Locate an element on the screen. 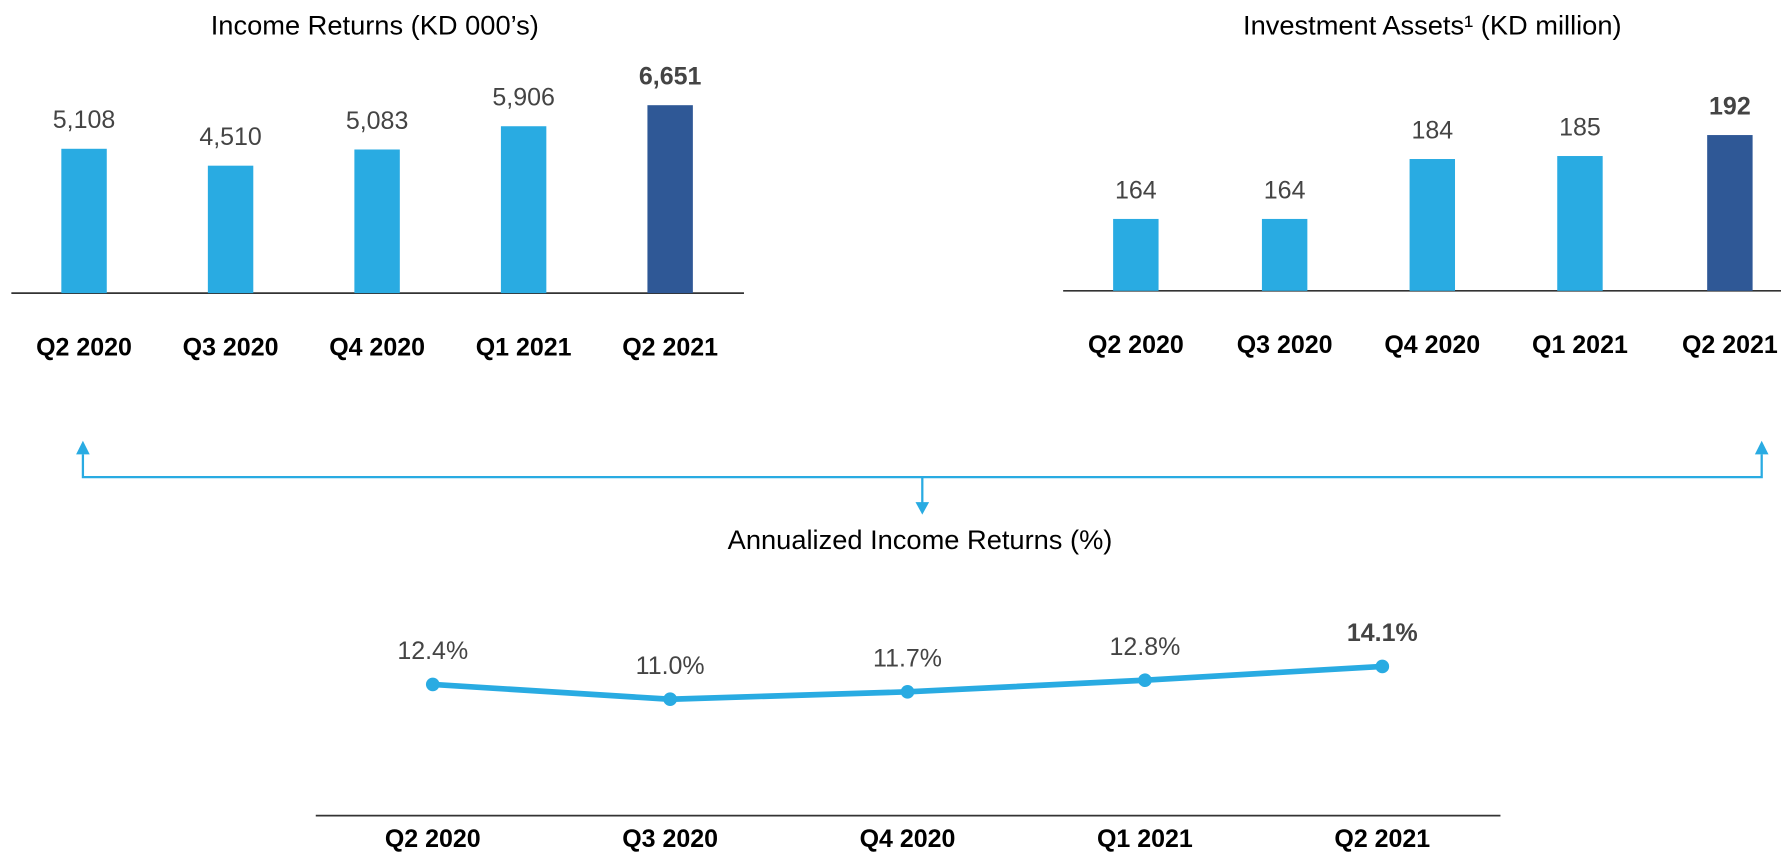 The width and height of the screenshot is (1781, 852). value-label: 11.0% is located at coordinates (670, 666).